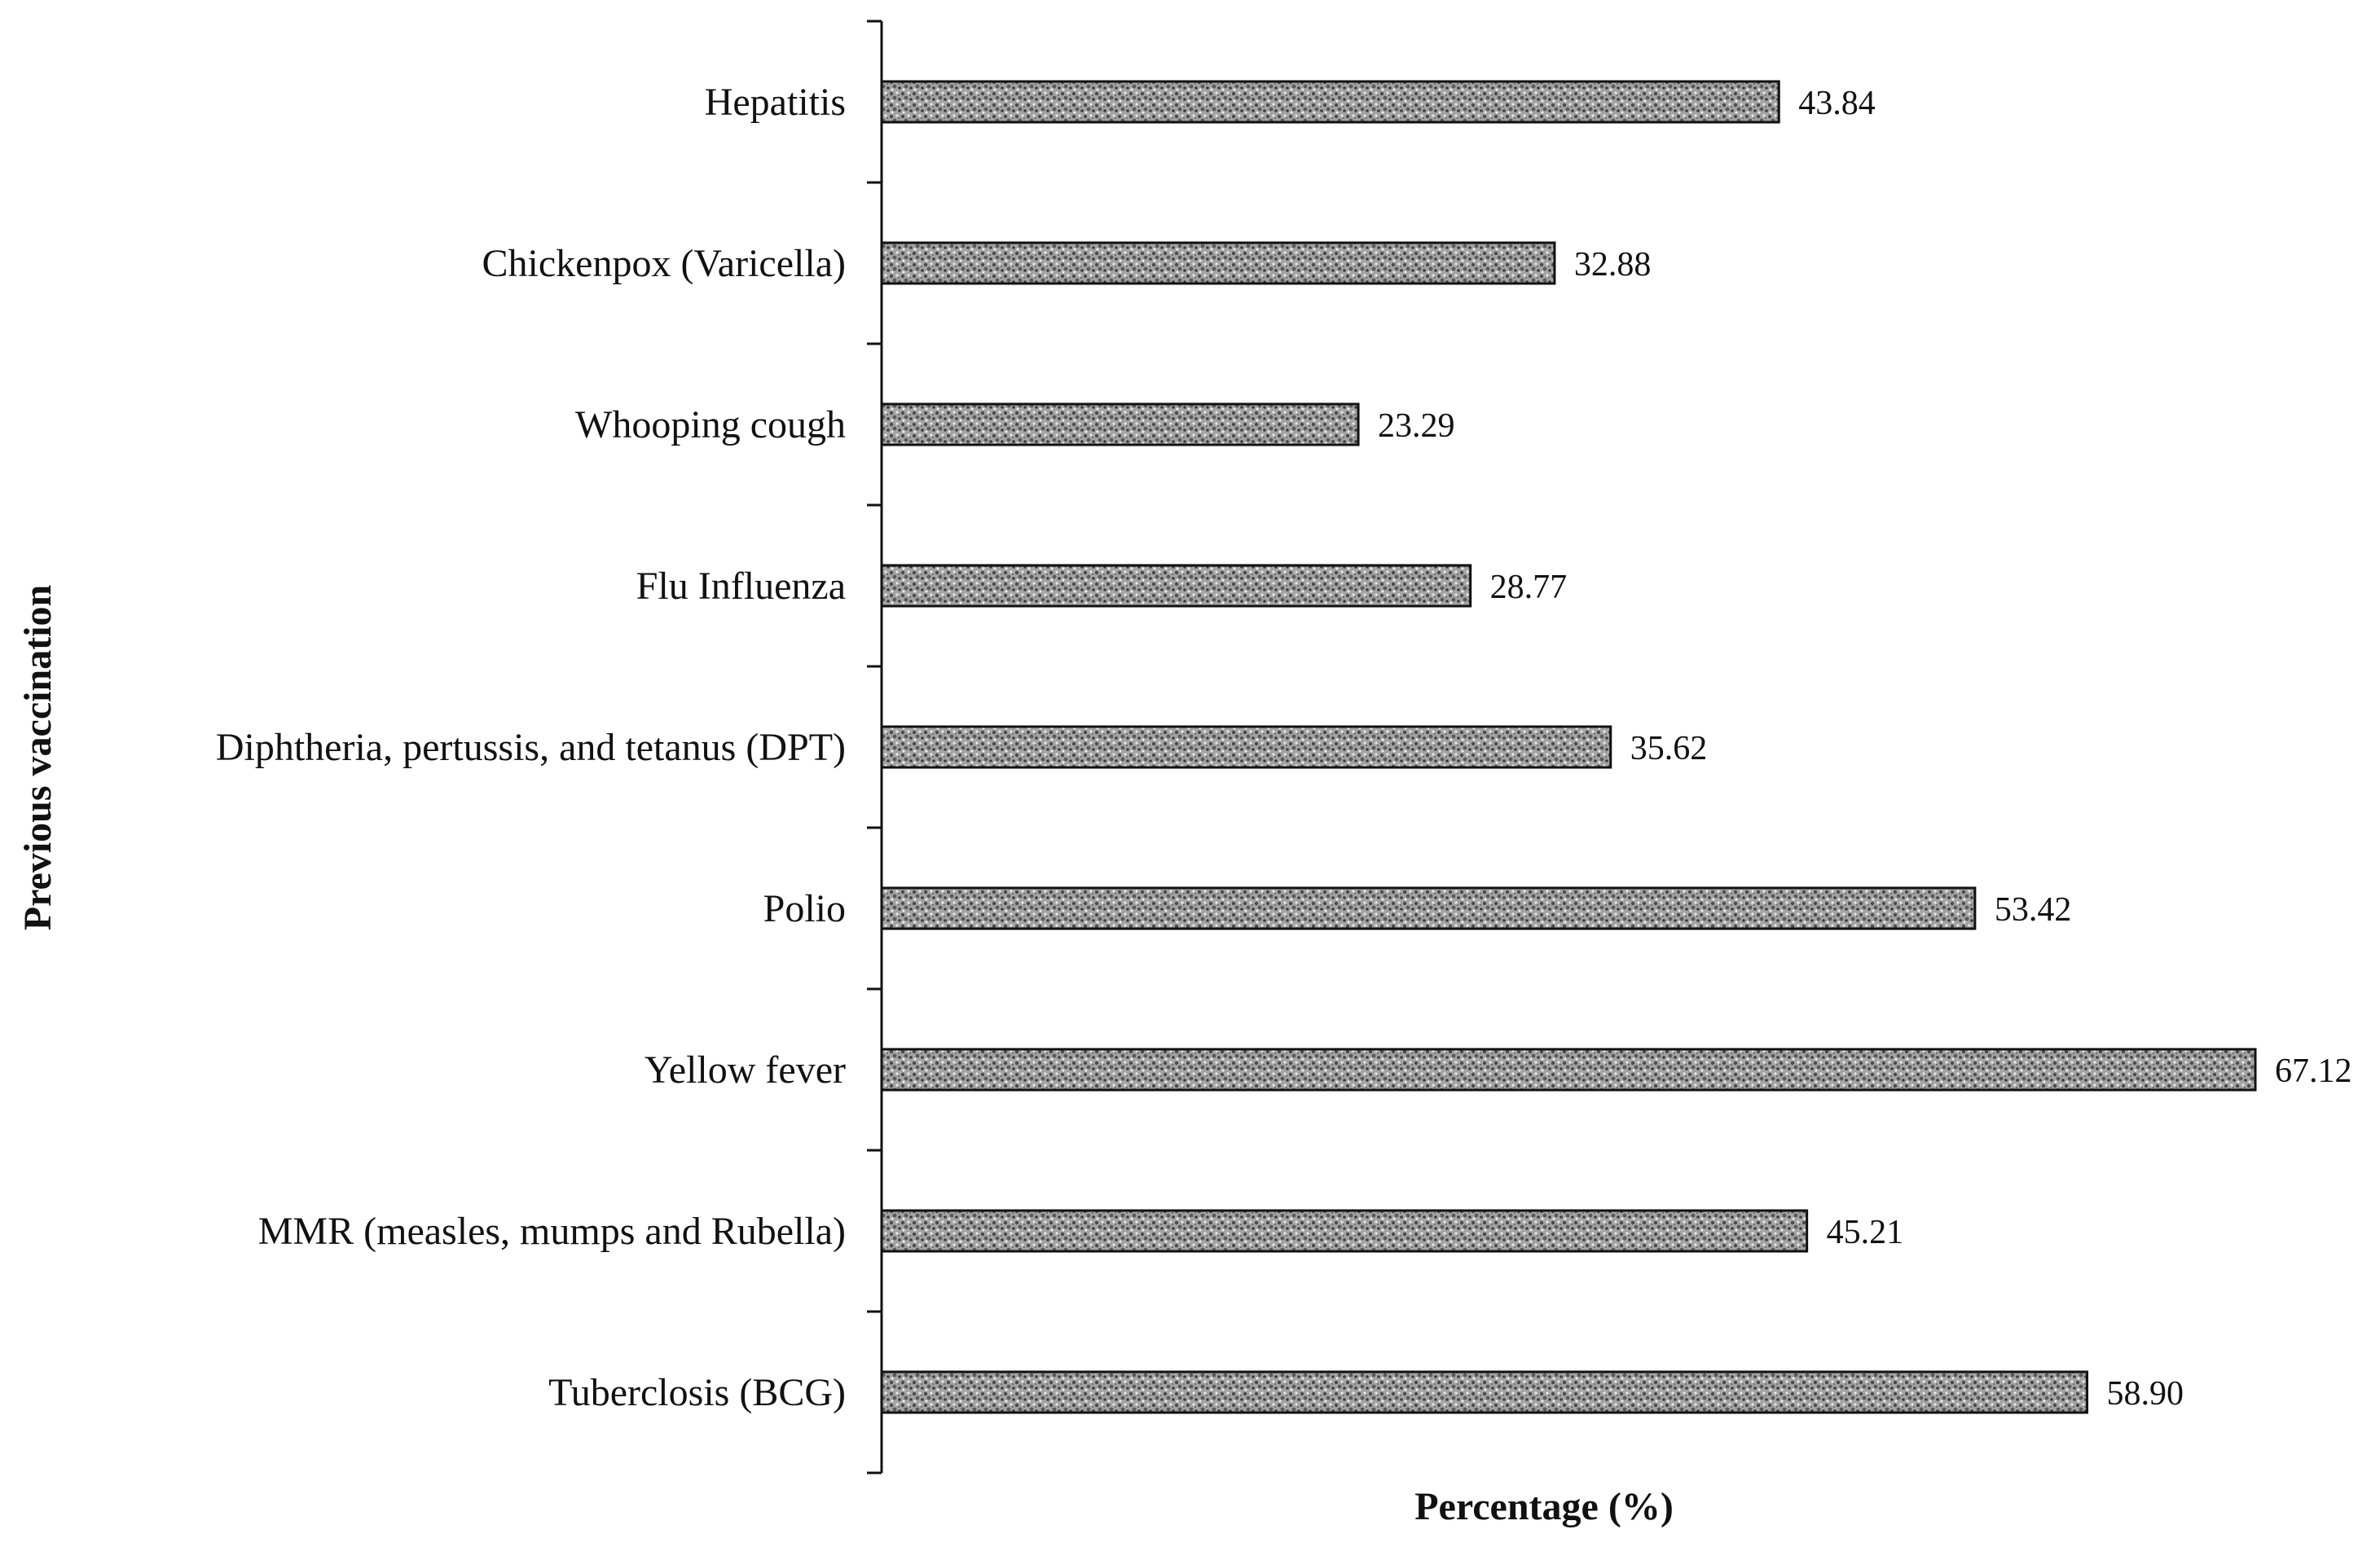  Describe the element at coordinates (775, 102) in the screenshot. I see `category-label: Hepatitis` at that location.